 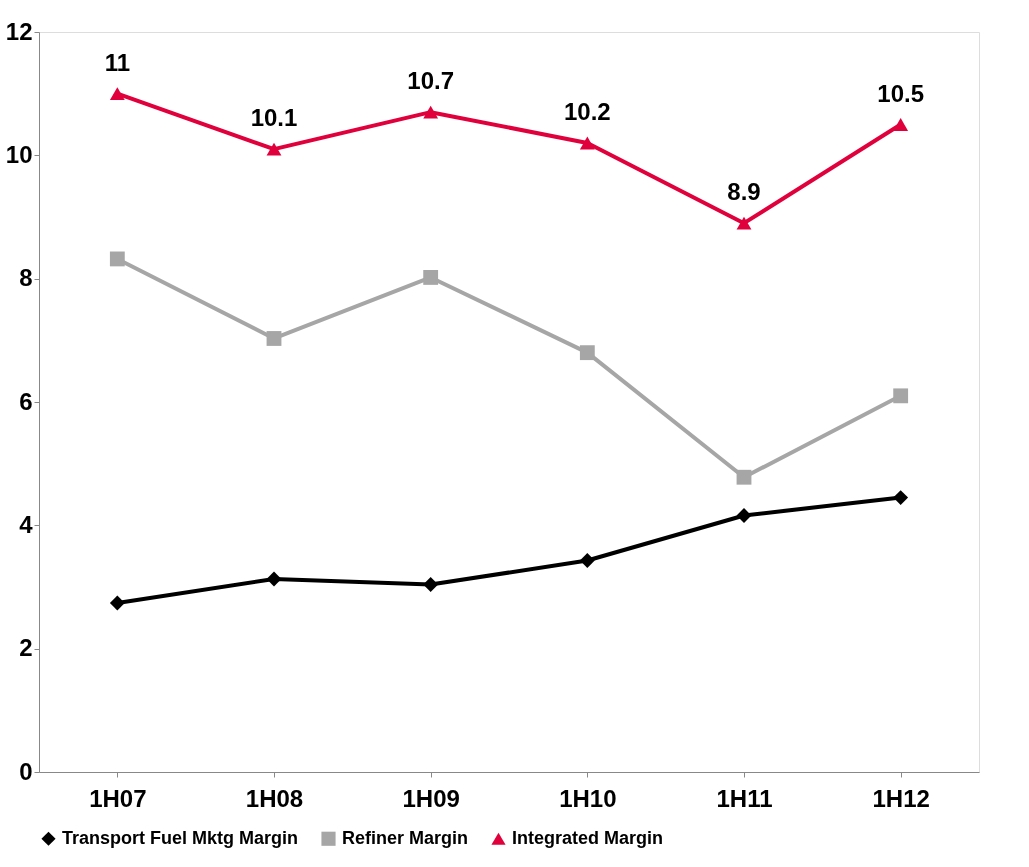 What do you see at coordinates (431, 81) in the screenshot?
I see `data-label: 10.7` at bounding box center [431, 81].